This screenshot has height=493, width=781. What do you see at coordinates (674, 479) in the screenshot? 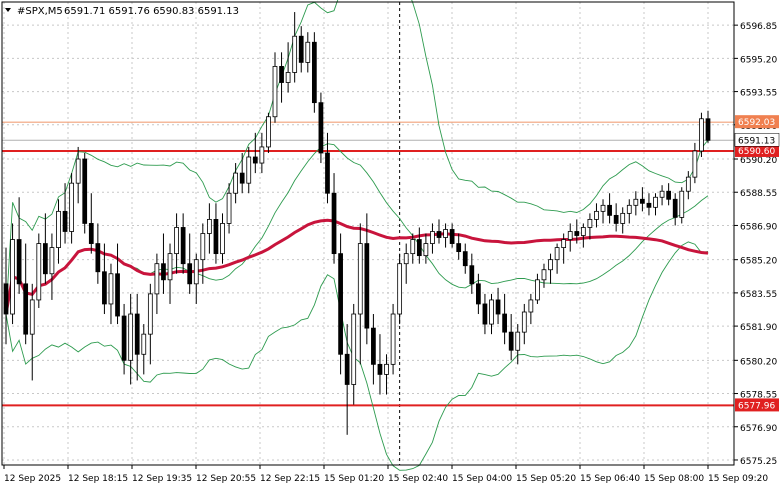
I see `time-tick-label: 15 Sep 08:00` at bounding box center [674, 479].